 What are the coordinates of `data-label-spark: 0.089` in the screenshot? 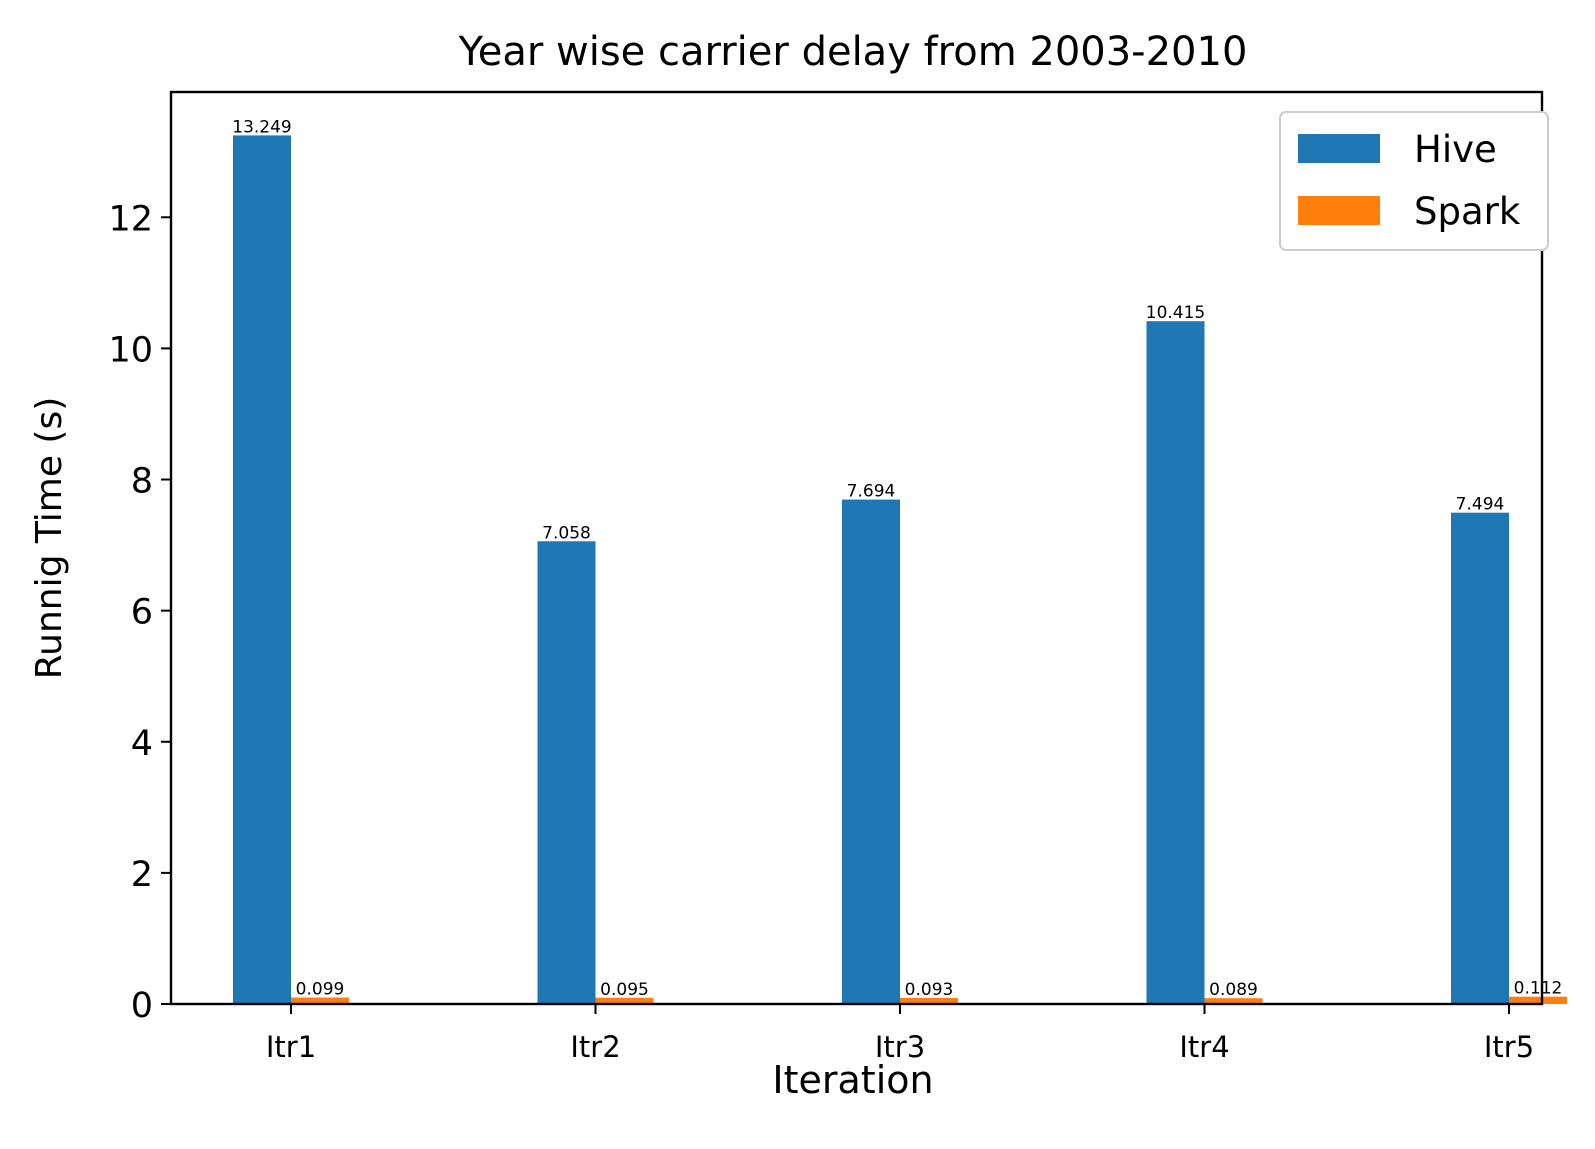 It's located at (1233, 990).